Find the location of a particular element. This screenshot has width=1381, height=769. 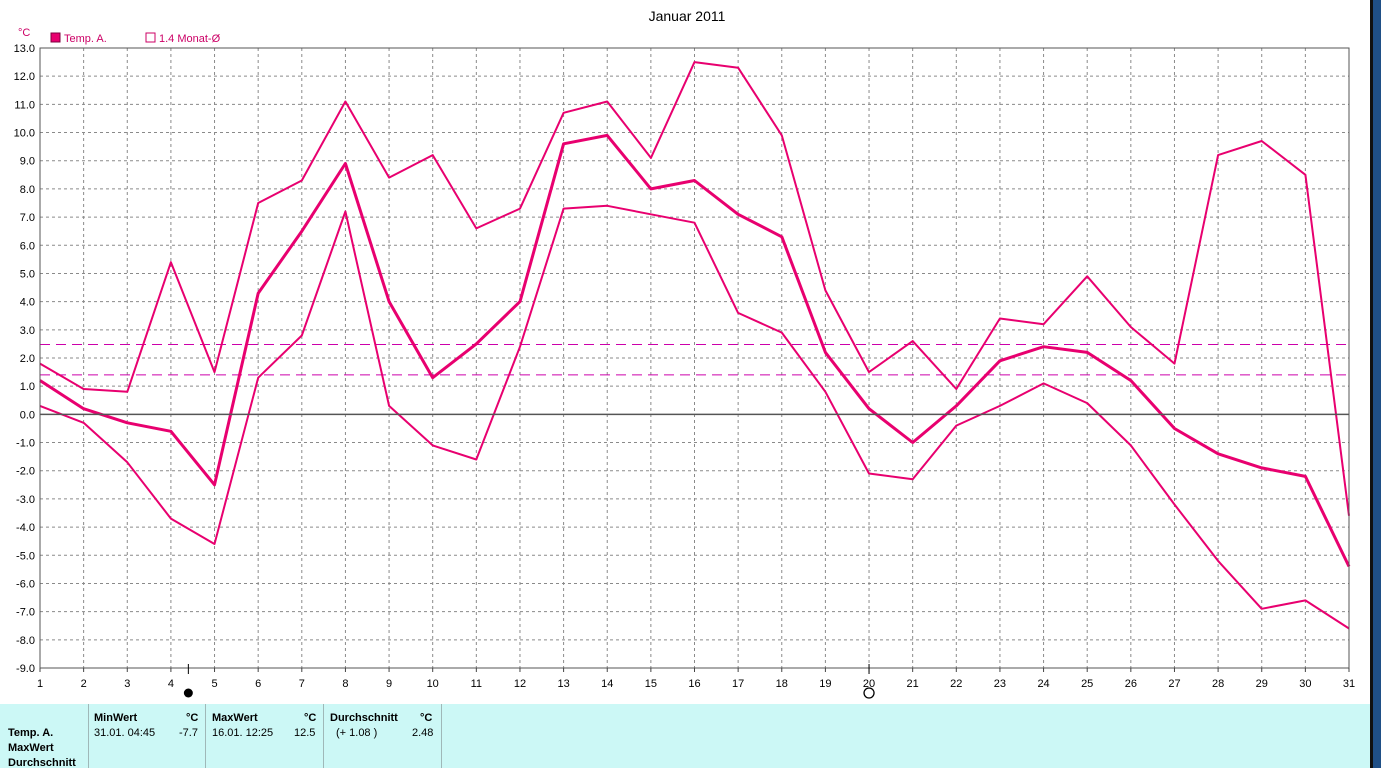

full-moon-icon is located at coordinates (869, 693).